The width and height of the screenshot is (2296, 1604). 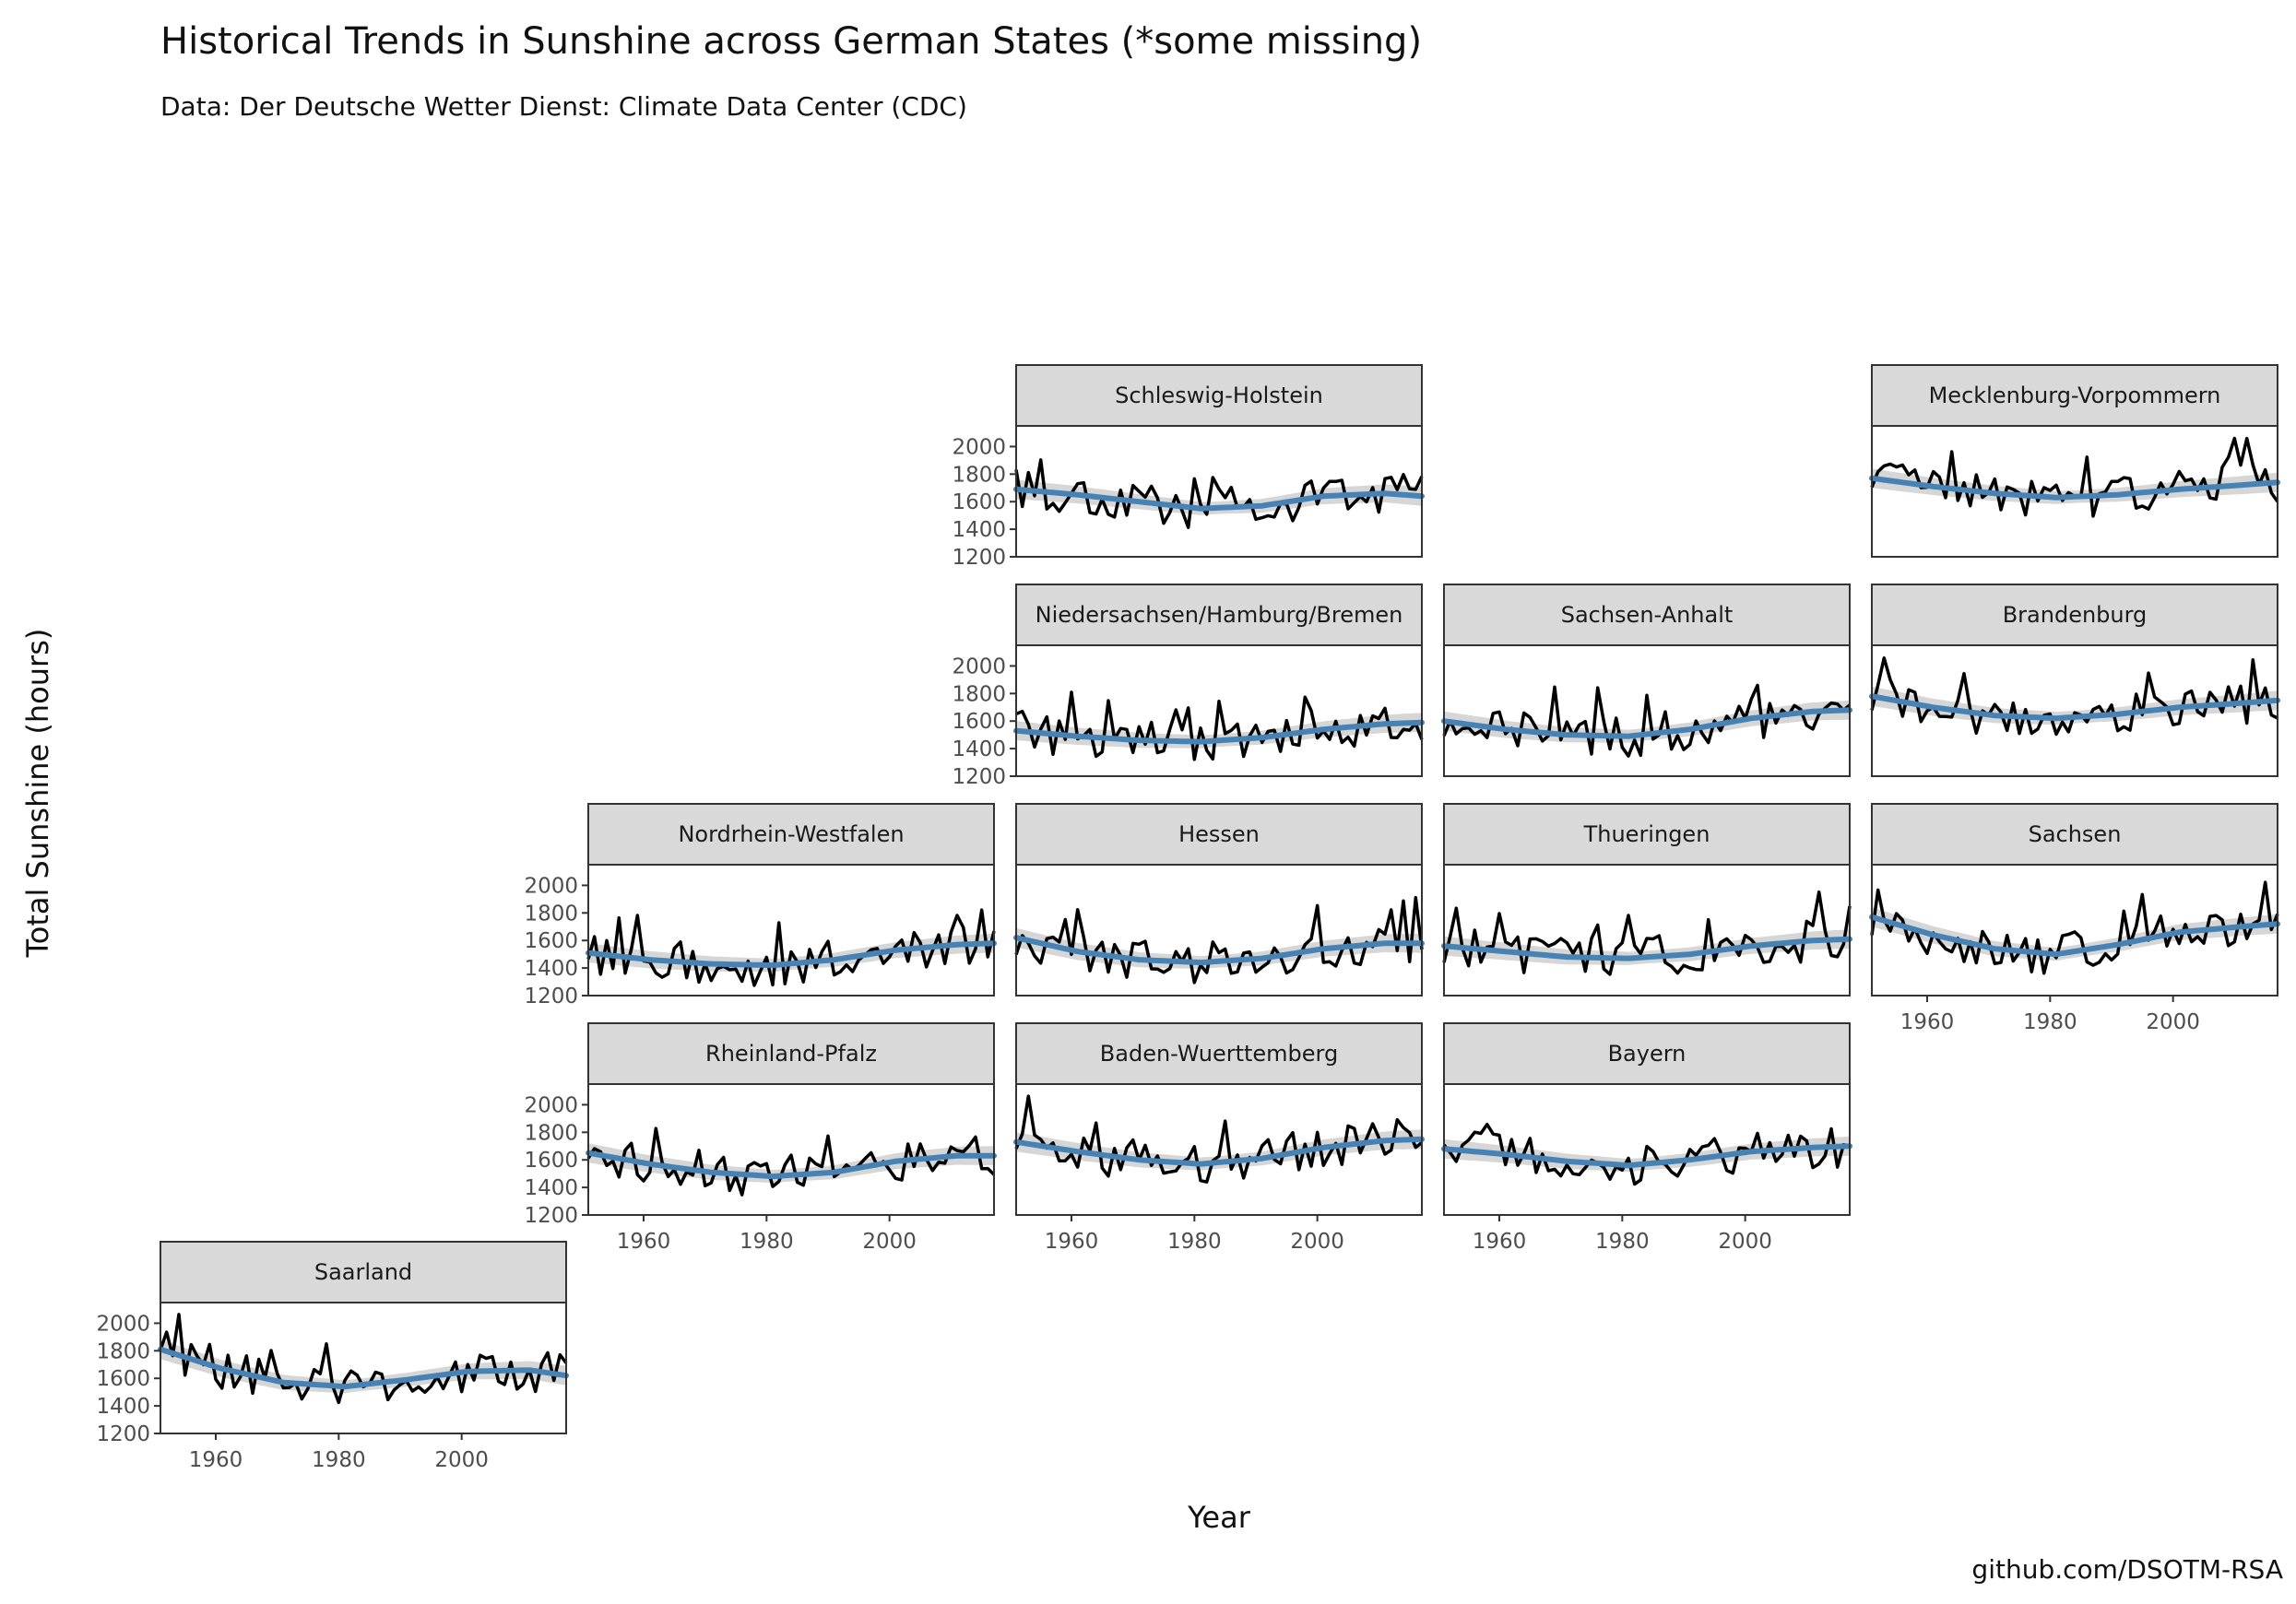 I want to click on facet-label: Mecklenburg-Vorpommern, so click(x=2075, y=396).